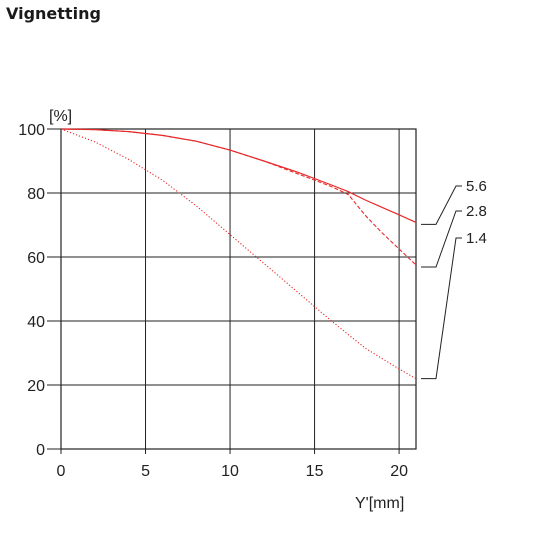  What do you see at coordinates (315, 471) in the screenshot?
I see `x-tick-label: 15` at bounding box center [315, 471].